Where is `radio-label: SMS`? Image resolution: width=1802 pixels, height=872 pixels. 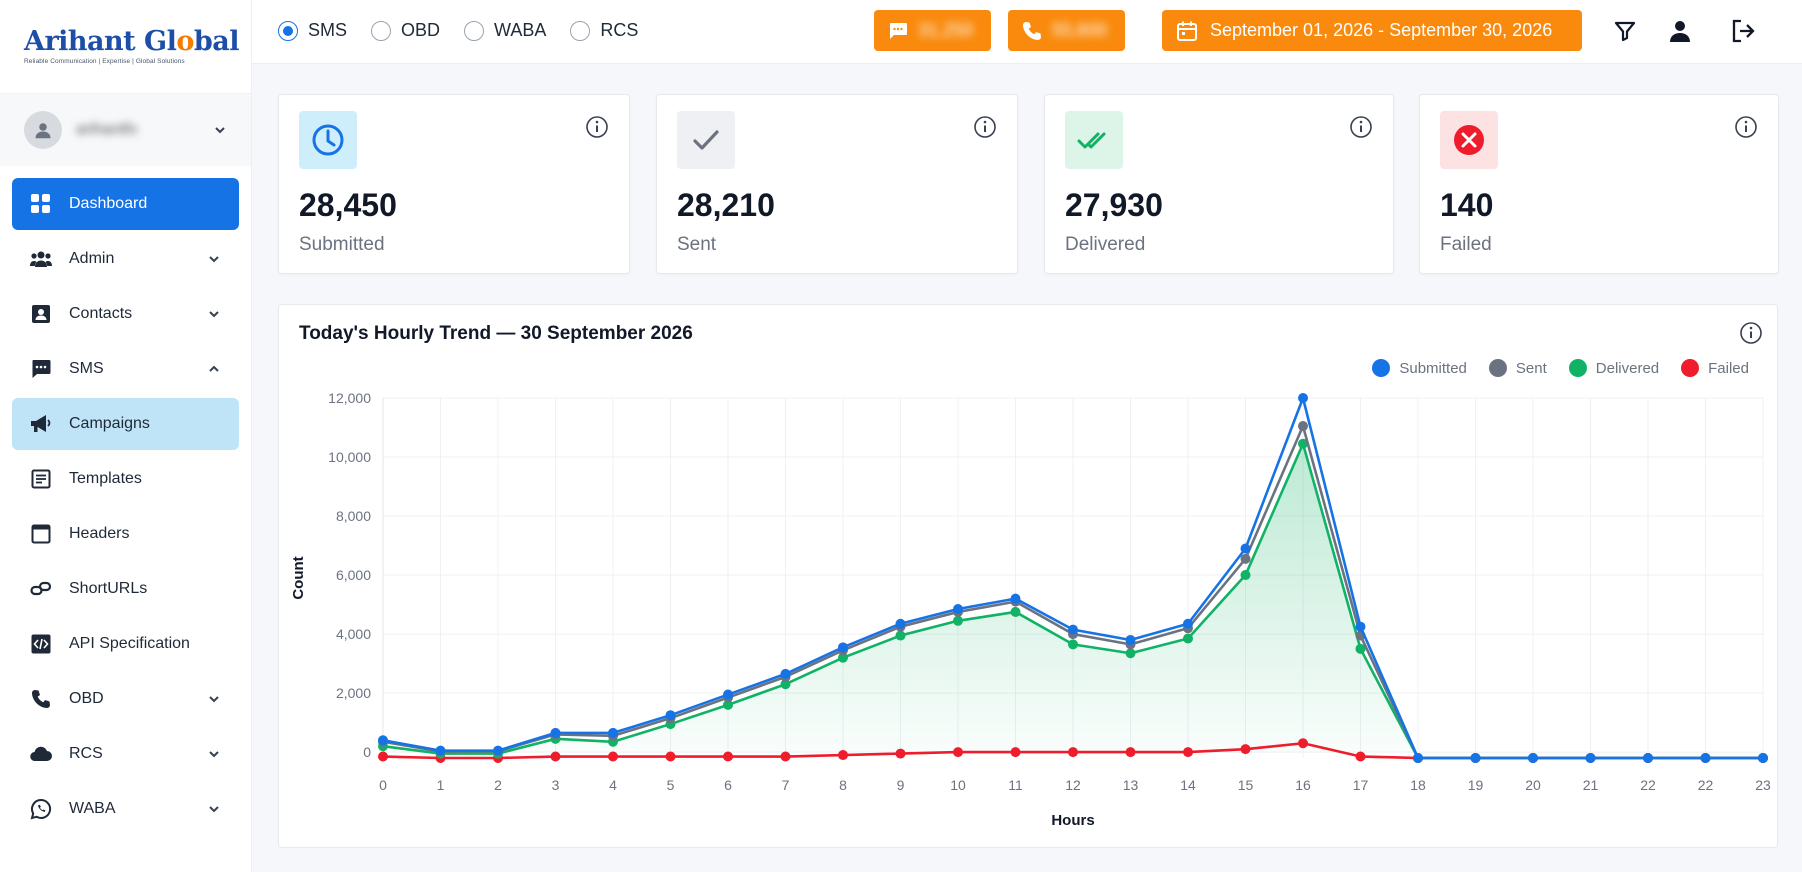
radio-label: SMS is located at coordinates (328, 30).